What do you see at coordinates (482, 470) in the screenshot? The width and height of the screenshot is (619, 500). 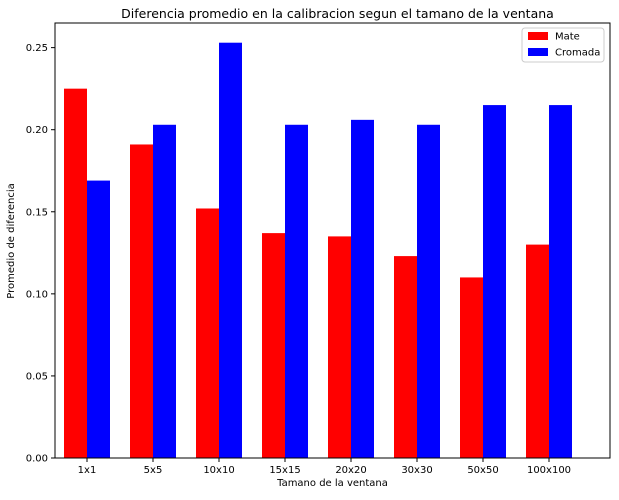 I see `x-tick-label: 50x50` at bounding box center [482, 470].